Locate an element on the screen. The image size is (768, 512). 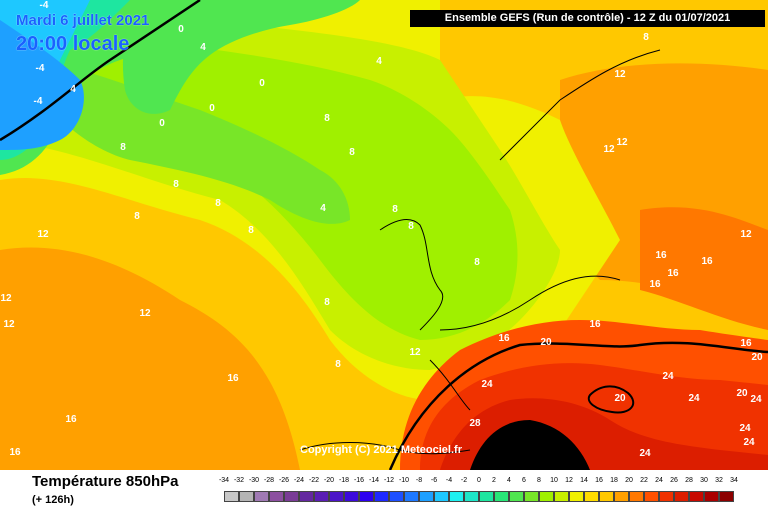
legend-tick: -22 is located at coordinates (314, 480).